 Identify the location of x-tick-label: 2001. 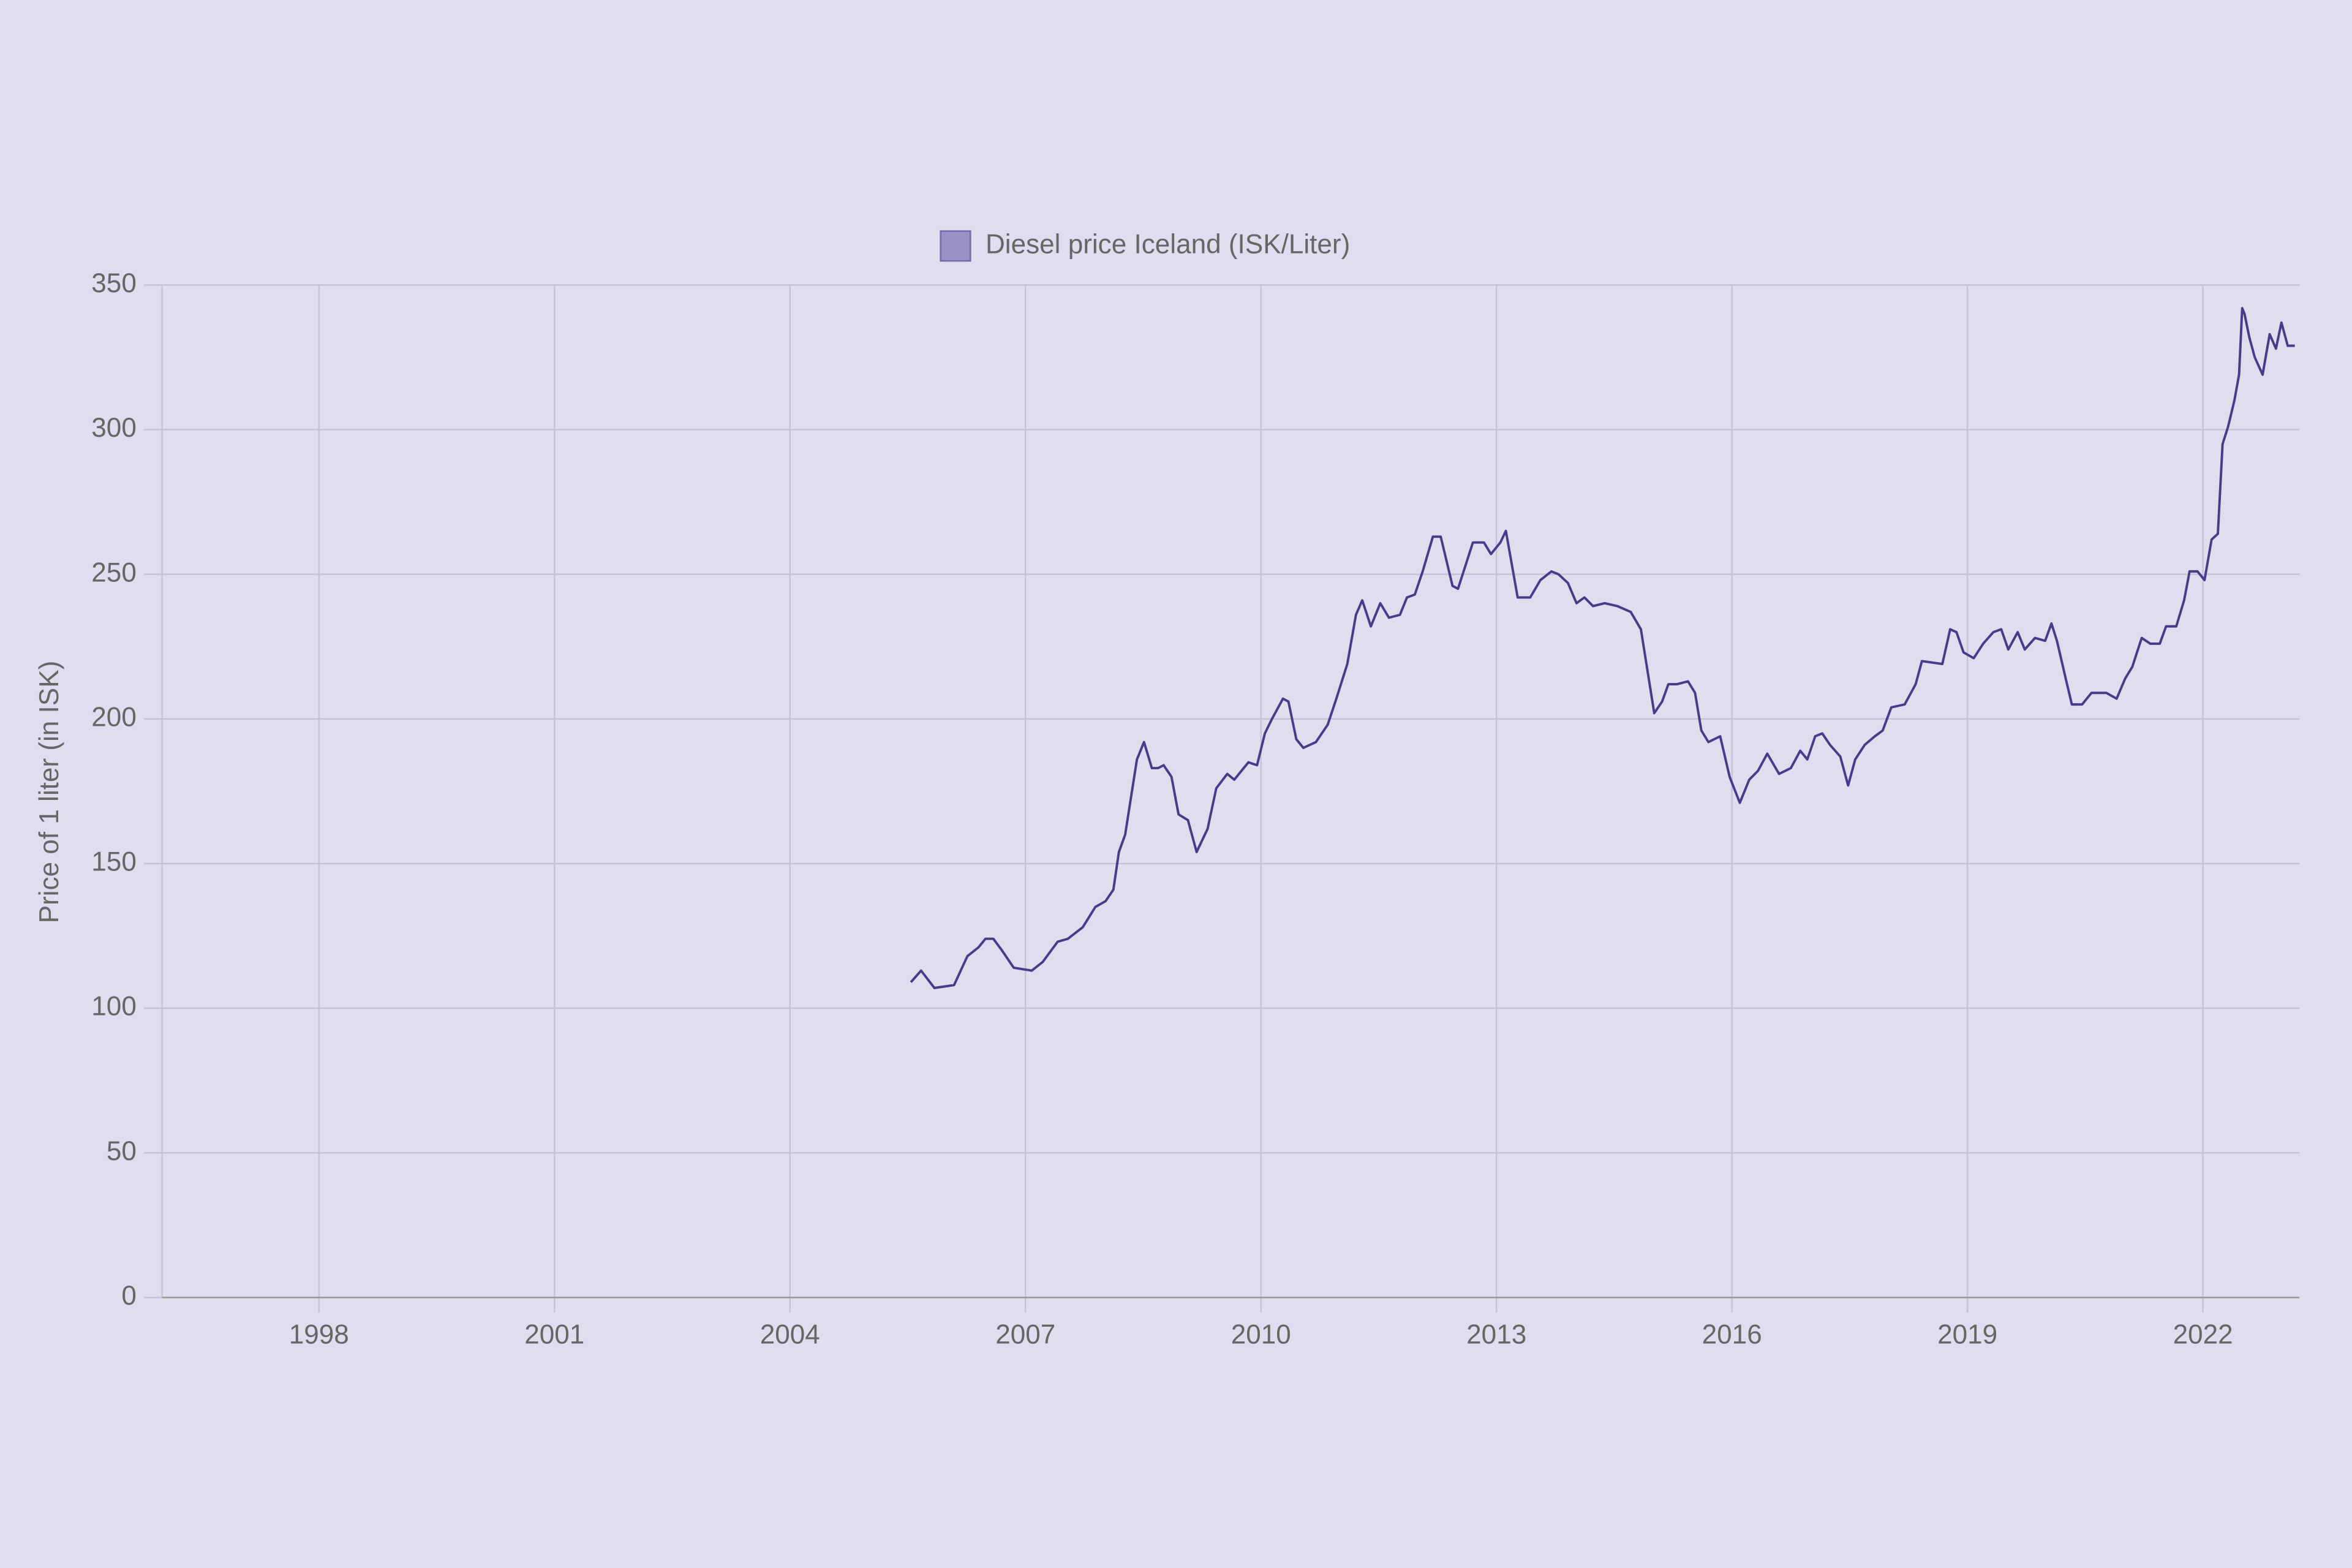
(554, 1335).